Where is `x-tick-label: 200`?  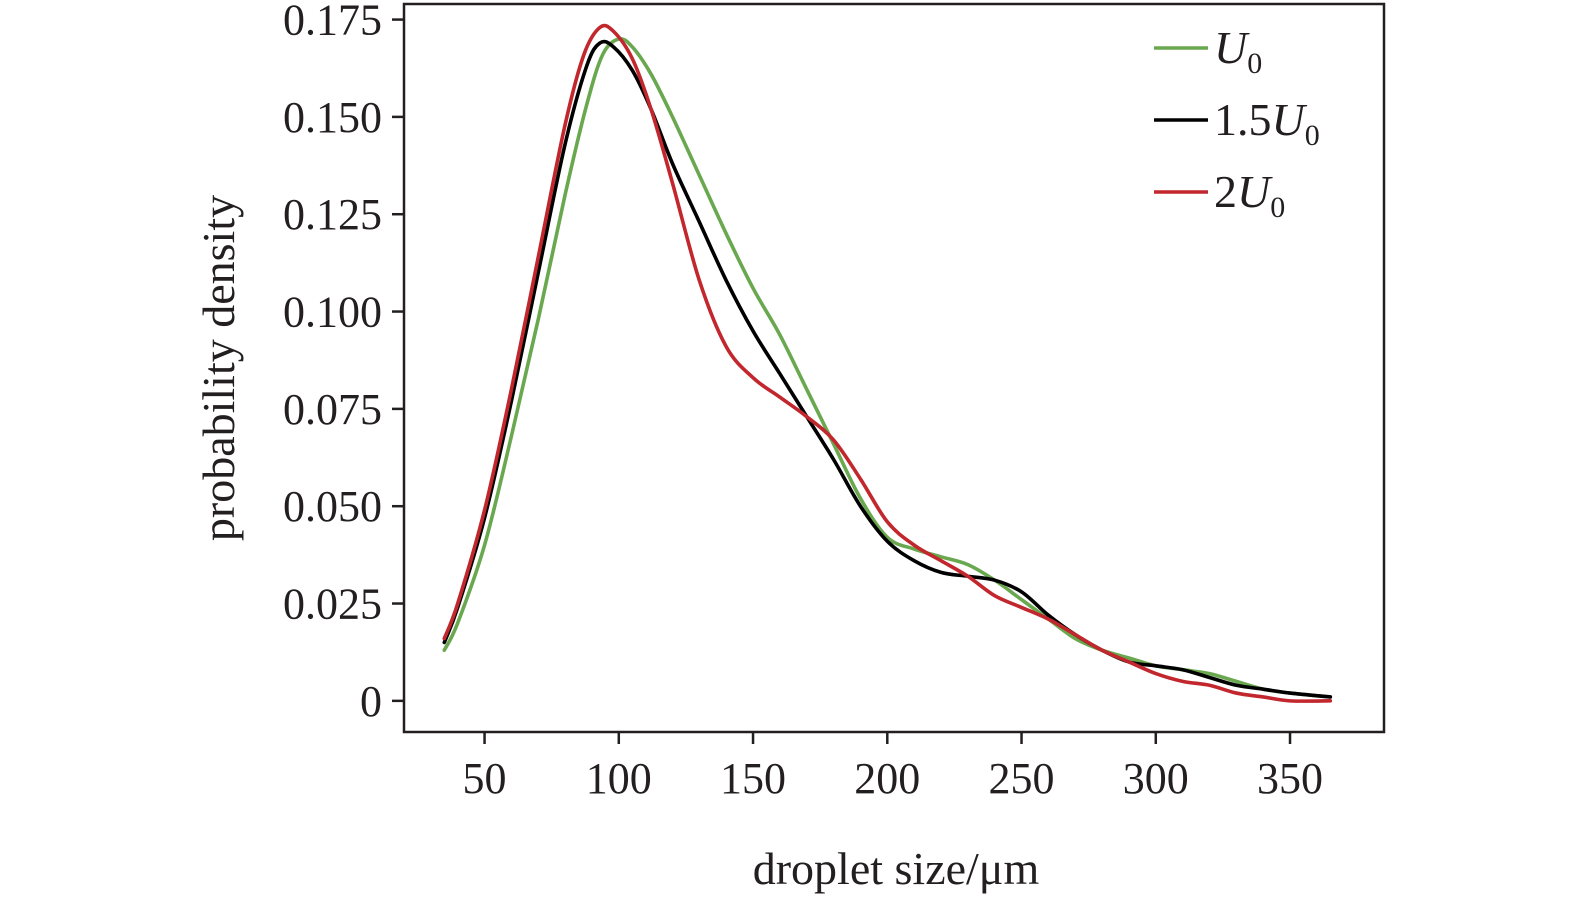
x-tick-label: 200 is located at coordinates (887, 778).